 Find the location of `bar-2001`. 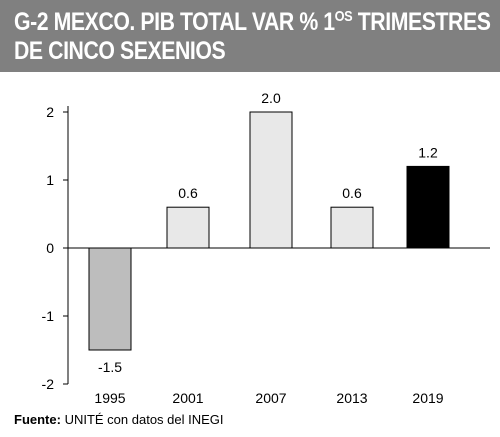

bar-2001 is located at coordinates (188, 227).